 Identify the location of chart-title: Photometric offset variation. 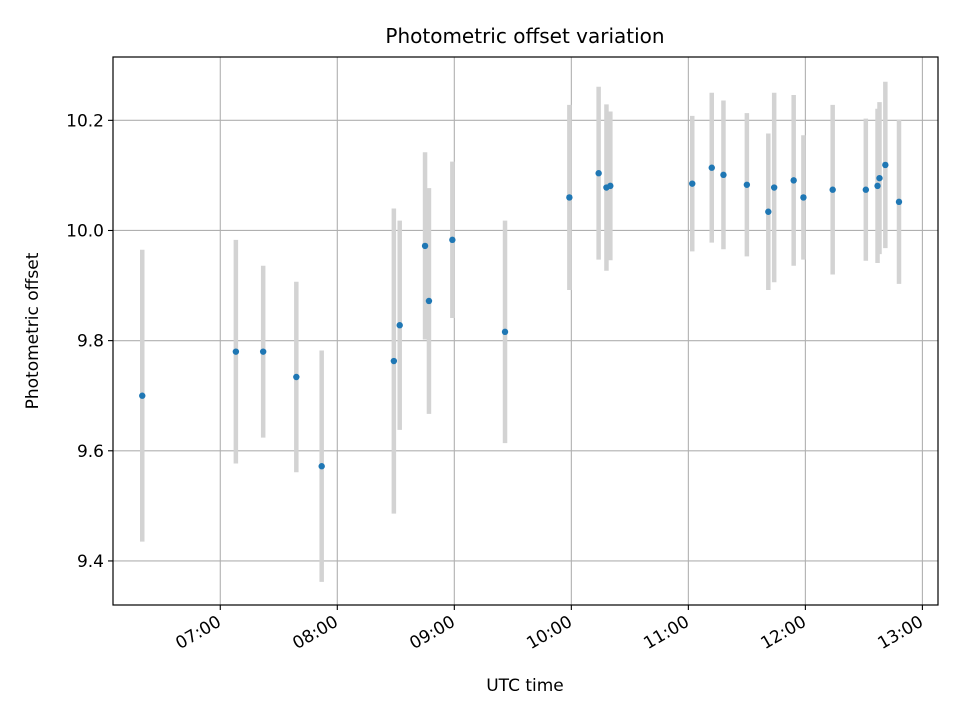
(524, 36).